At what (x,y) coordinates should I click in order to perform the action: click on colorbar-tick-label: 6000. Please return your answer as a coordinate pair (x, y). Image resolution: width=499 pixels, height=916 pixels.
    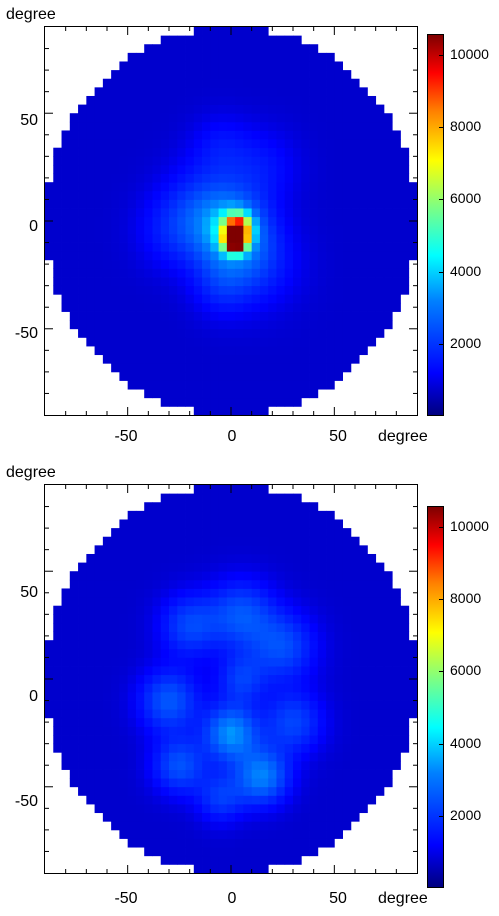
    Looking at the image, I should click on (466, 670).